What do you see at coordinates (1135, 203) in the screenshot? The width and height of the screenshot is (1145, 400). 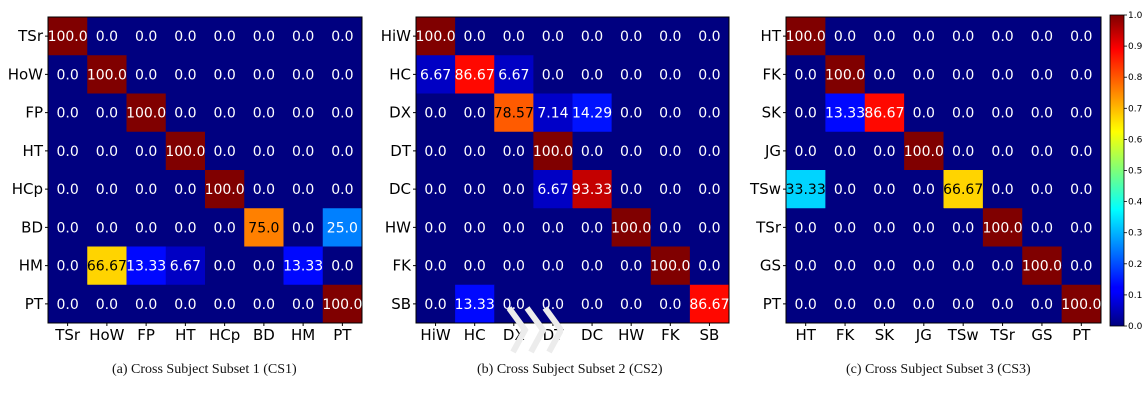 I see `colorbar-tick-label: 0.4` at bounding box center [1135, 203].